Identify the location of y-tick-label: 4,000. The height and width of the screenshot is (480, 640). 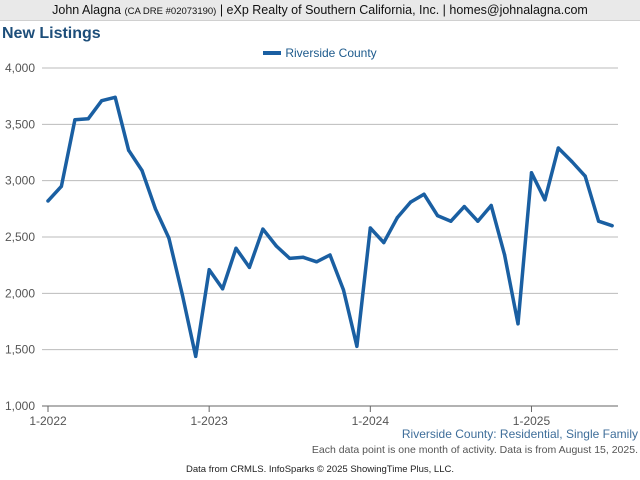
(20, 68).